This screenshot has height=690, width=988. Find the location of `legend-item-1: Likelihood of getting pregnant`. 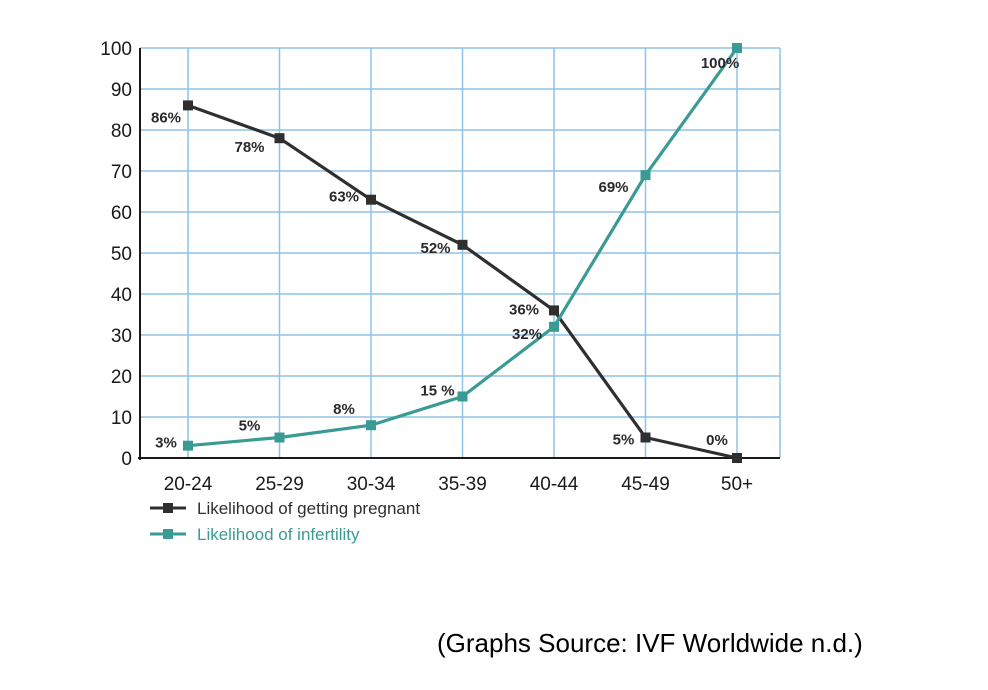

legend-item-1: Likelihood of getting pregnant is located at coordinates (285, 508).